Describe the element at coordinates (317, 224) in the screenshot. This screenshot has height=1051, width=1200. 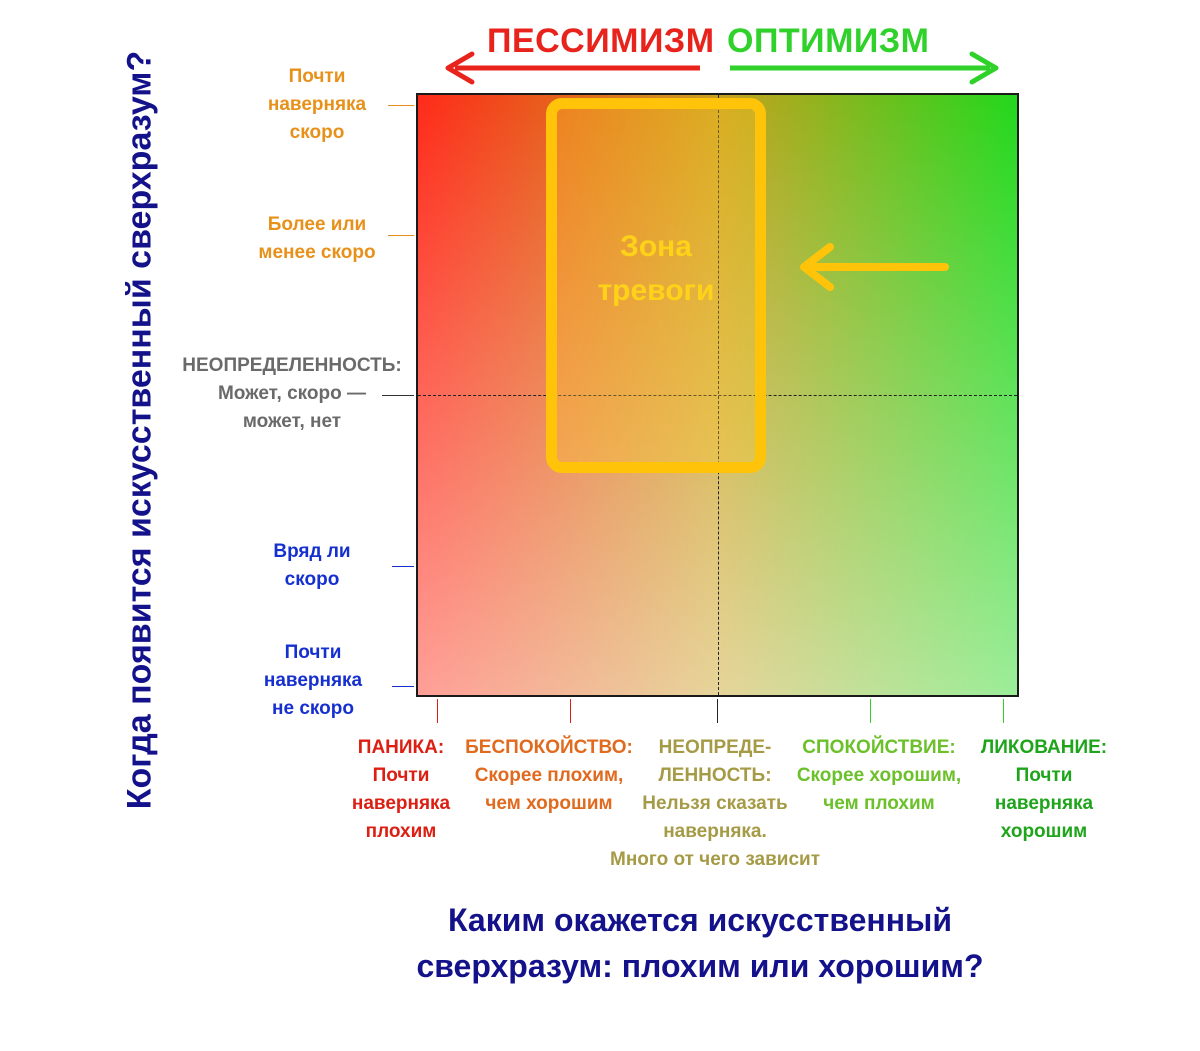
I see `y-label-line: Более или` at that location.